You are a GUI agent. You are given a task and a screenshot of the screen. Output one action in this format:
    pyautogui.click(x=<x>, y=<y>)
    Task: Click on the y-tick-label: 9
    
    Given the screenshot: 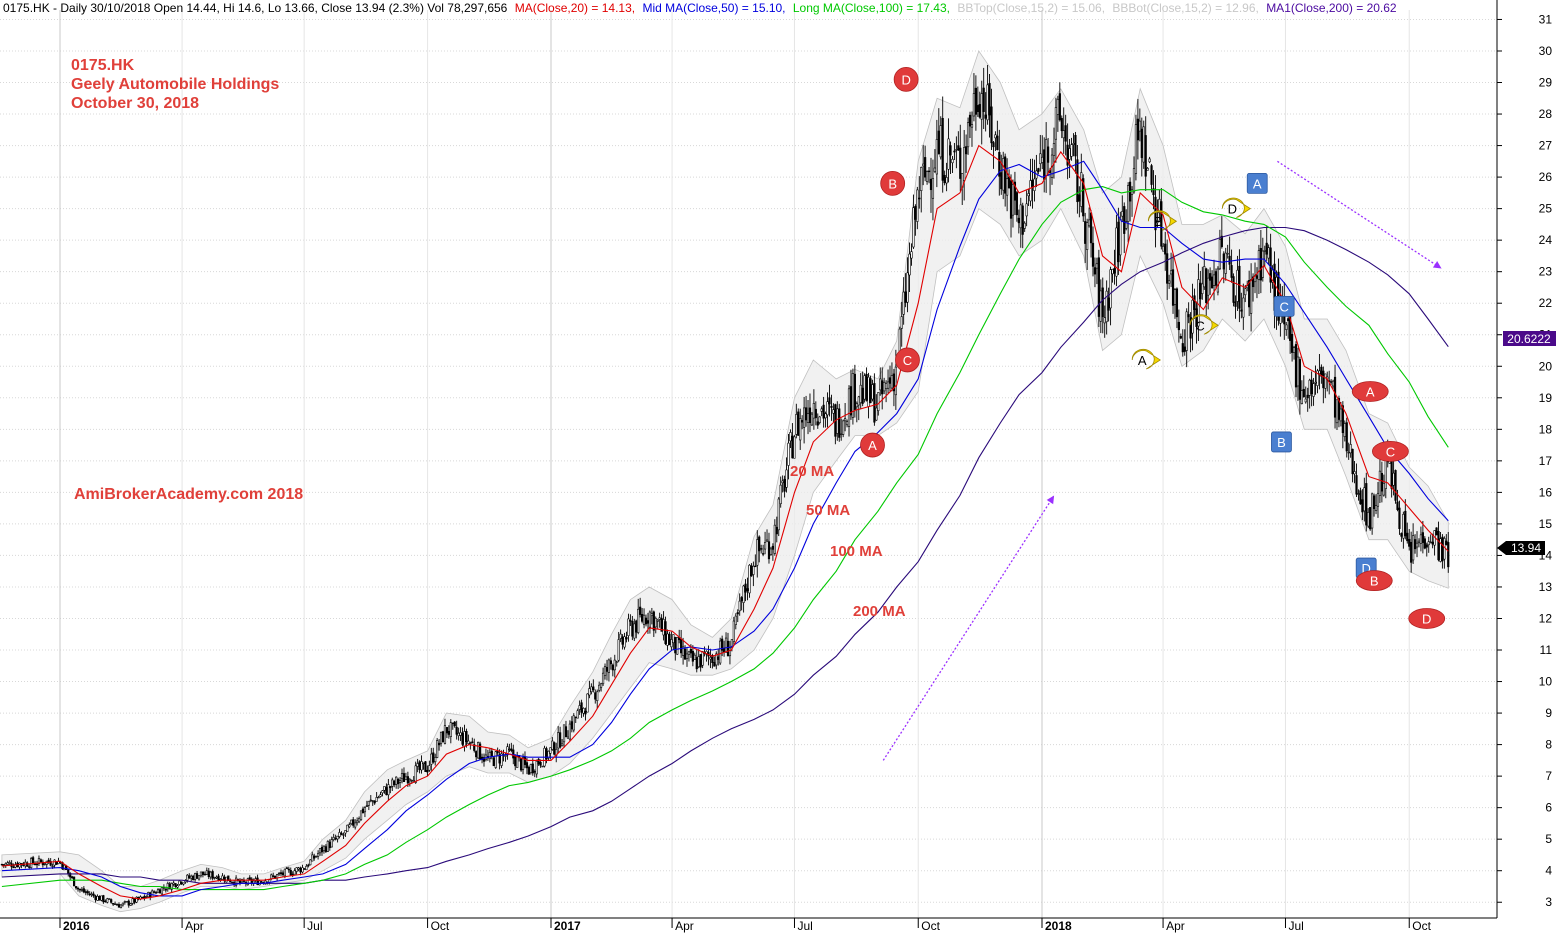 What is the action you would take?
    pyautogui.click(x=1548, y=713)
    